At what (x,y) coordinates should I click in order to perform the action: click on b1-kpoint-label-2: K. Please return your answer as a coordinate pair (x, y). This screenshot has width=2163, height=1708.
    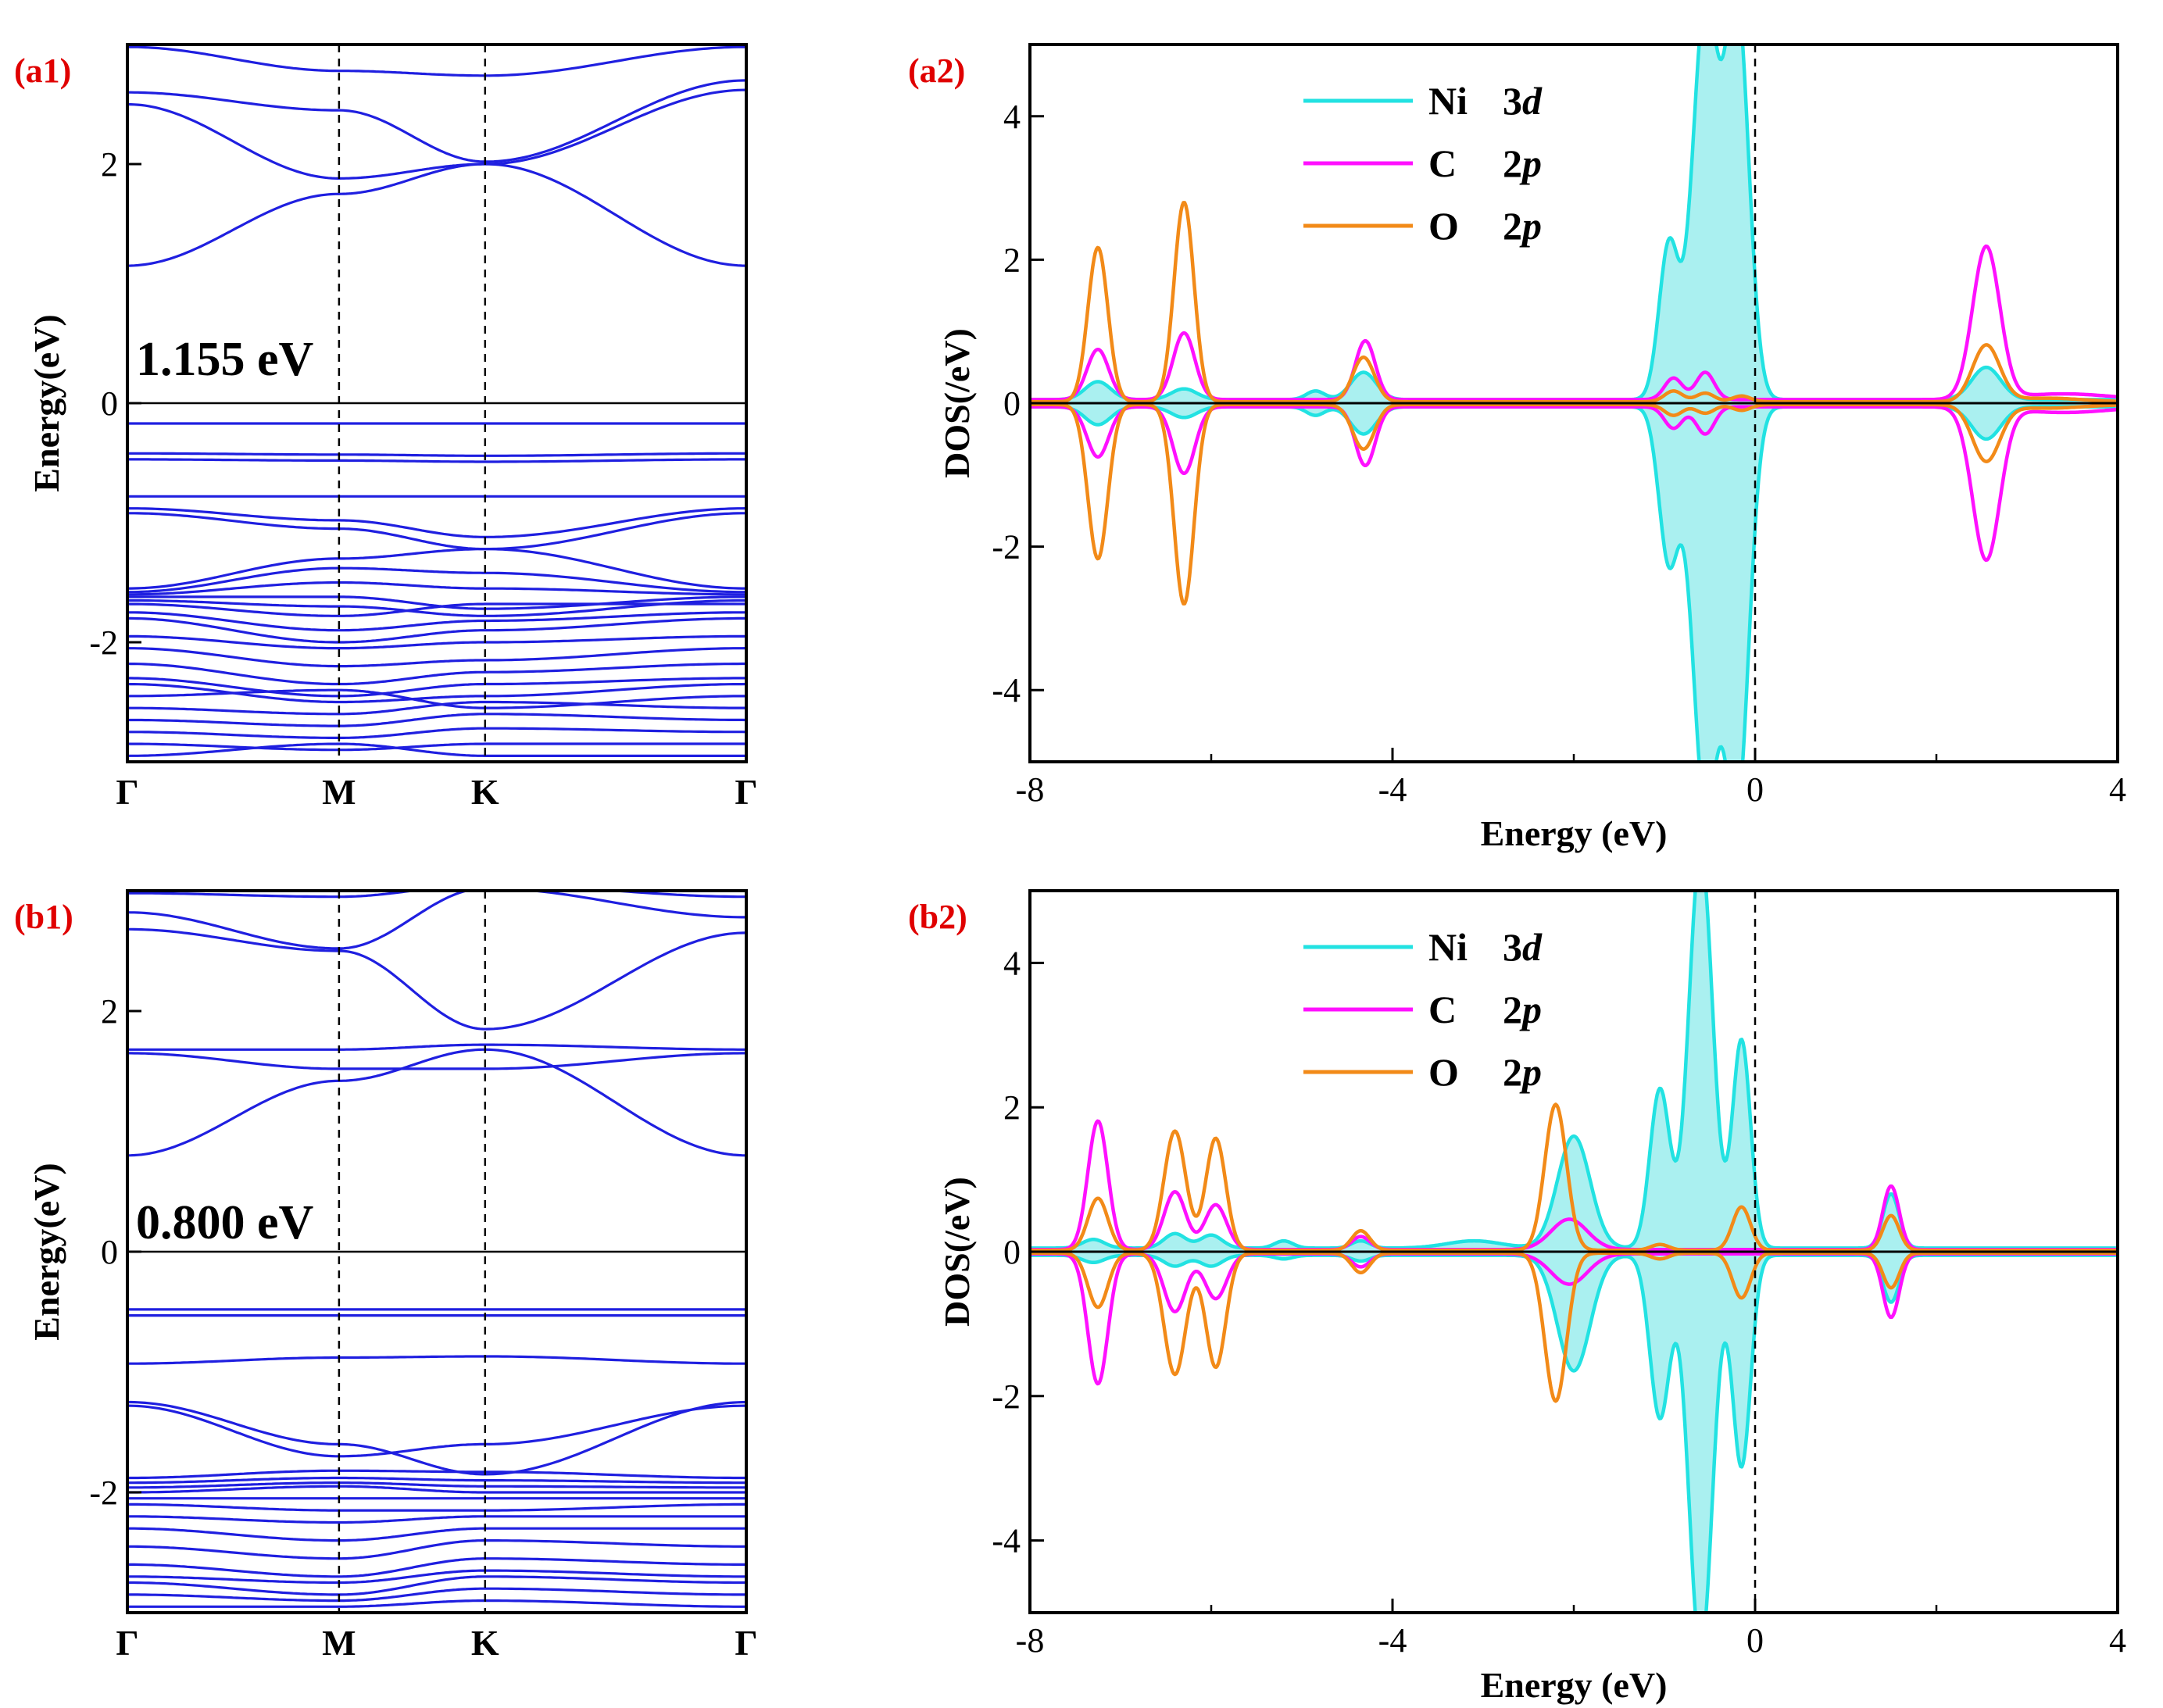
    Looking at the image, I should click on (485, 1643).